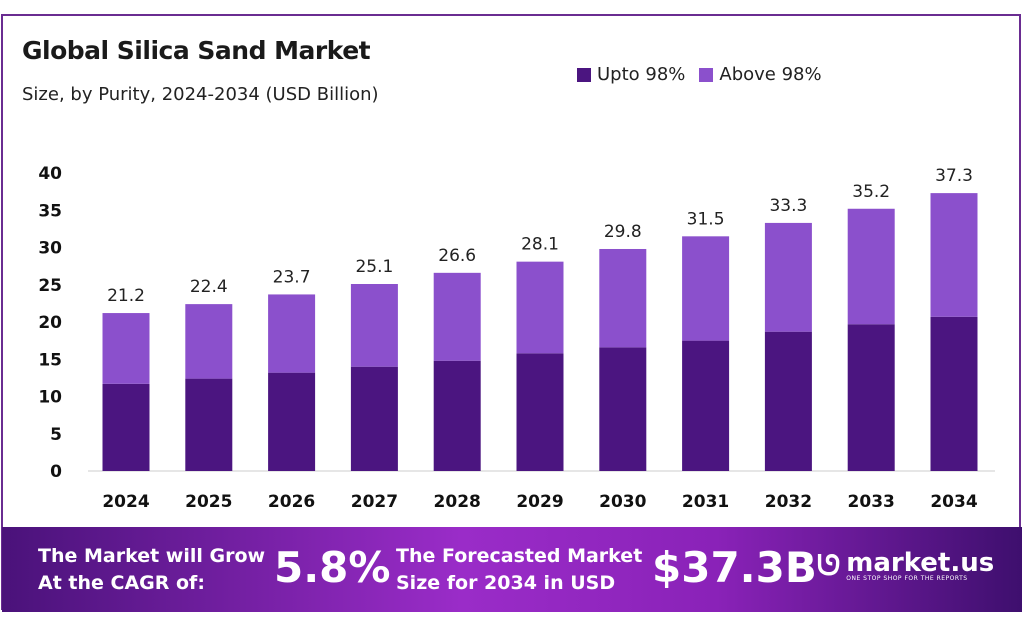 The height and width of the screenshot is (621, 1024). What do you see at coordinates (623, 232) in the screenshot?
I see `total-data-label: 29.8` at bounding box center [623, 232].